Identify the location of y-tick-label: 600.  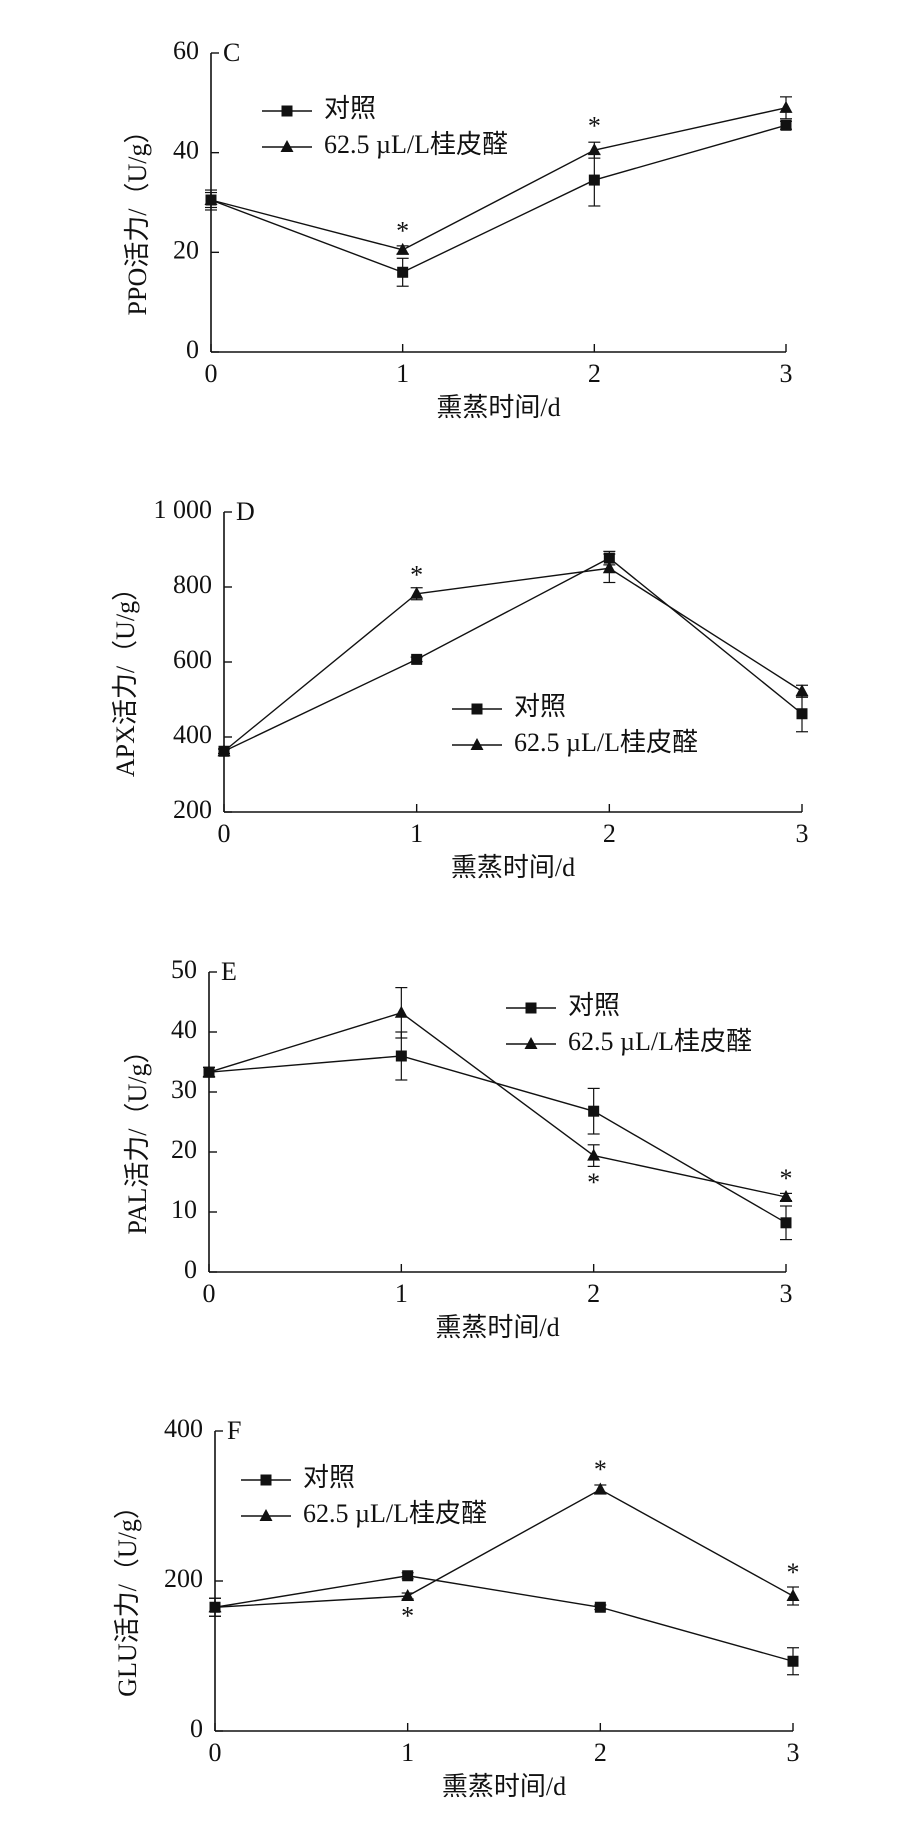
(192, 659).